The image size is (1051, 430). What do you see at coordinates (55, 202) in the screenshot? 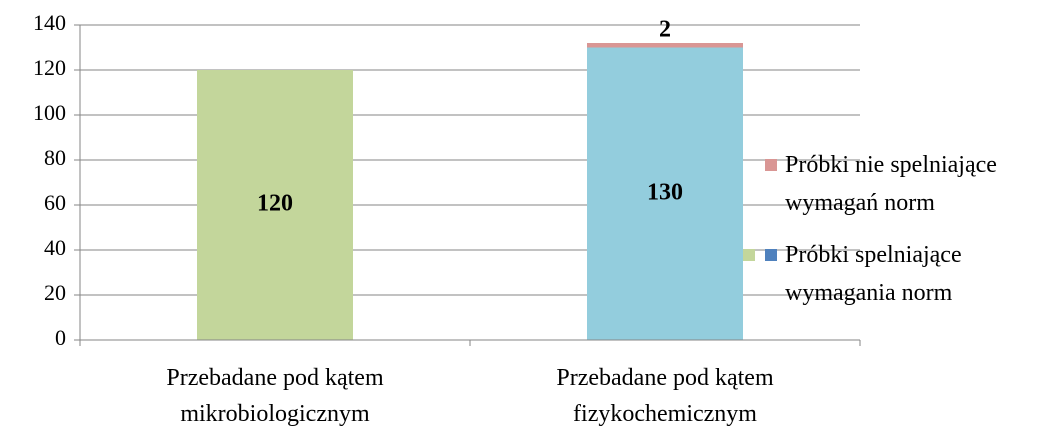
I see `y-tick-label: 60` at bounding box center [55, 202].